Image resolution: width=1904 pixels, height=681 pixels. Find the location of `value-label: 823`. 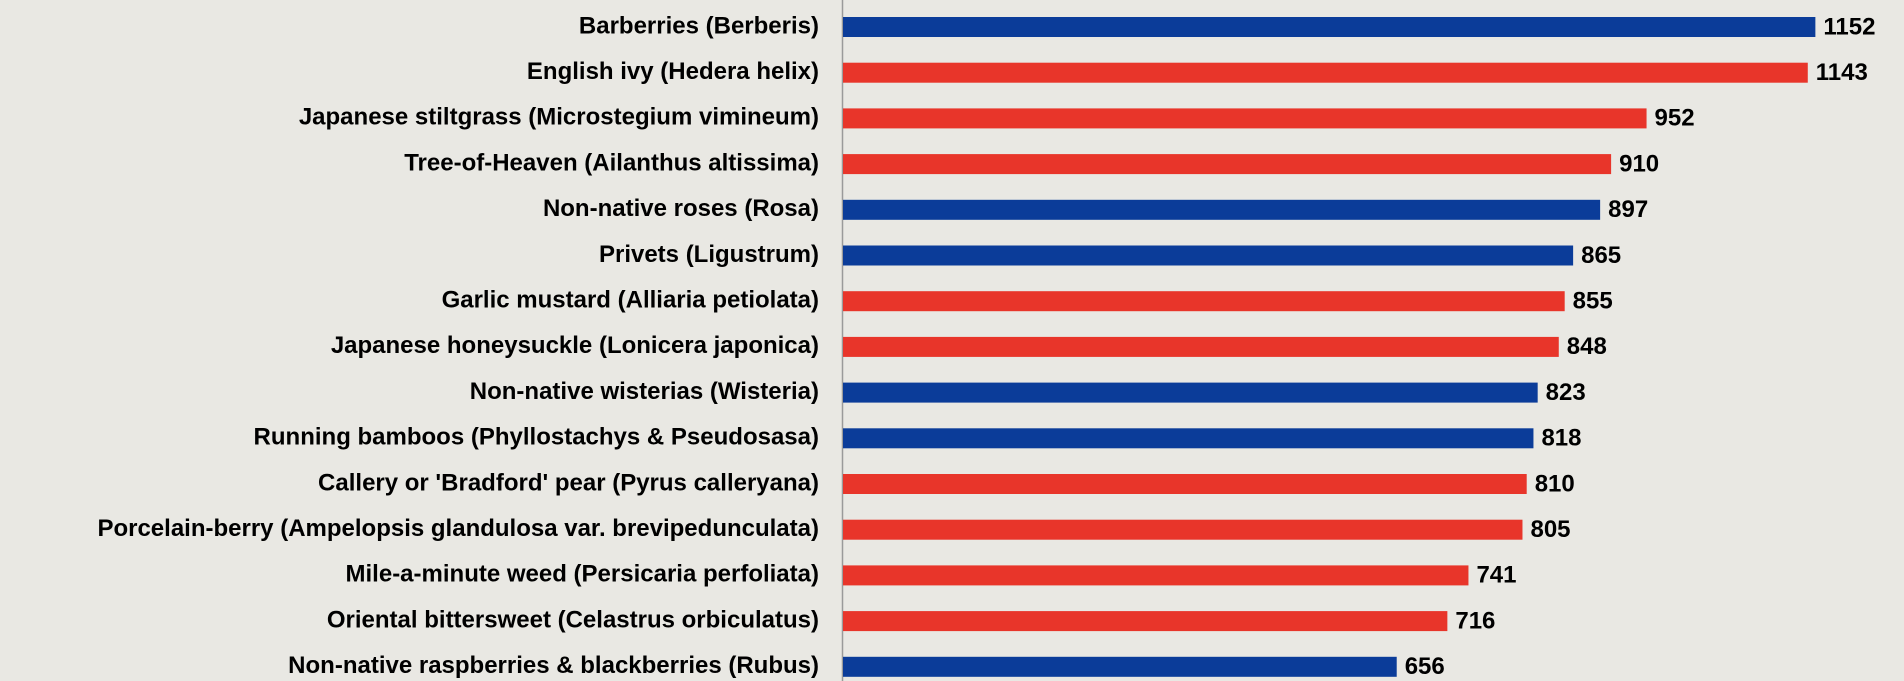

value-label: 823 is located at coordinates (1566, 392).